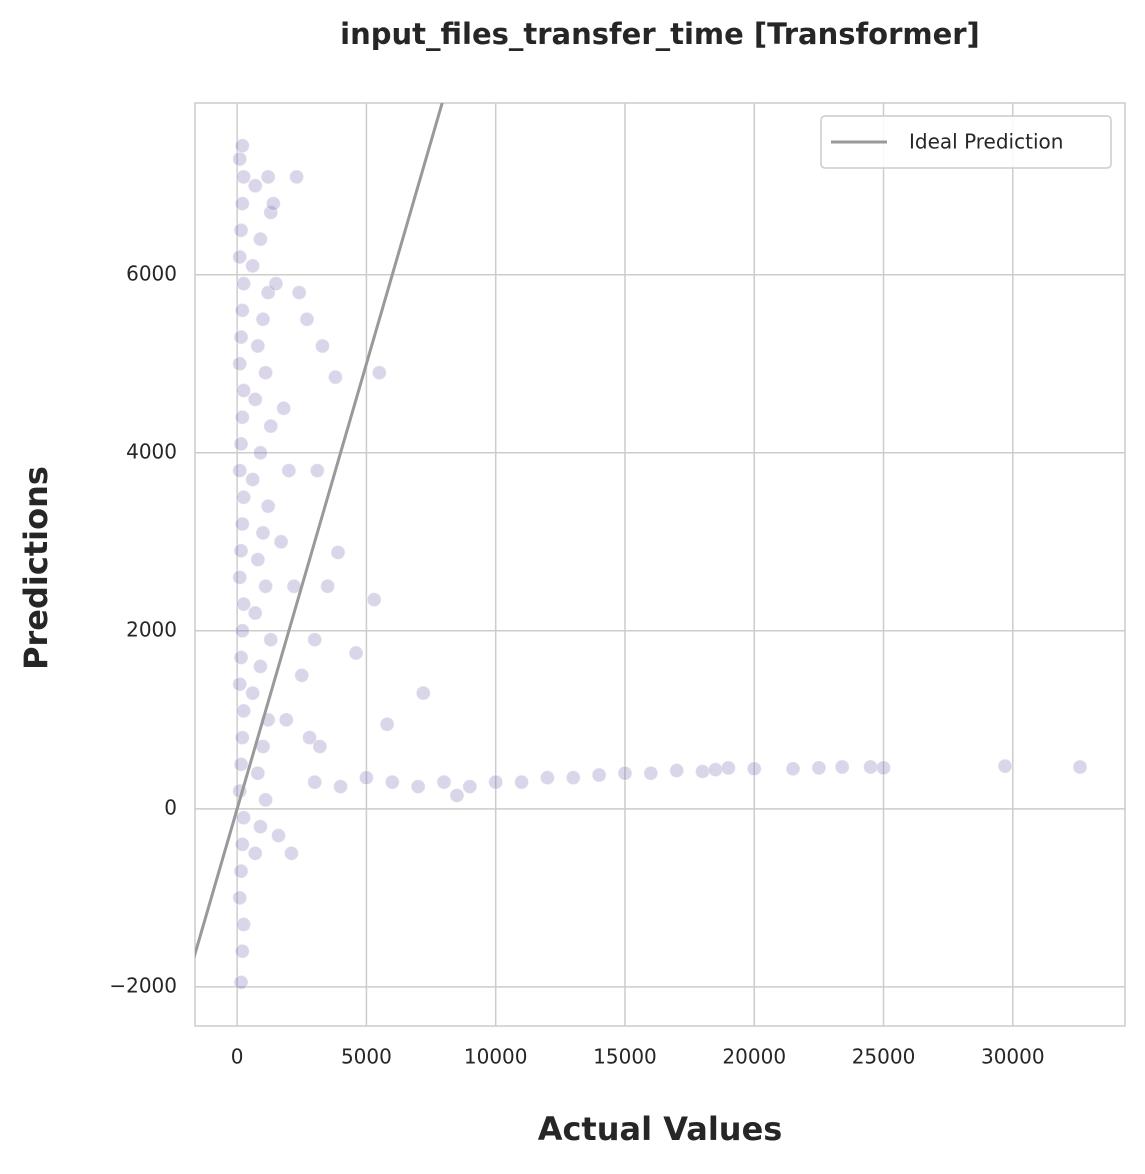 Image resolution: width=1145 pixels, height=1174 pixels. What do you see at coordinates (151, 629) in the screenshot?
I see `y-tick-label: 2000` at bounding box center [151, 629].